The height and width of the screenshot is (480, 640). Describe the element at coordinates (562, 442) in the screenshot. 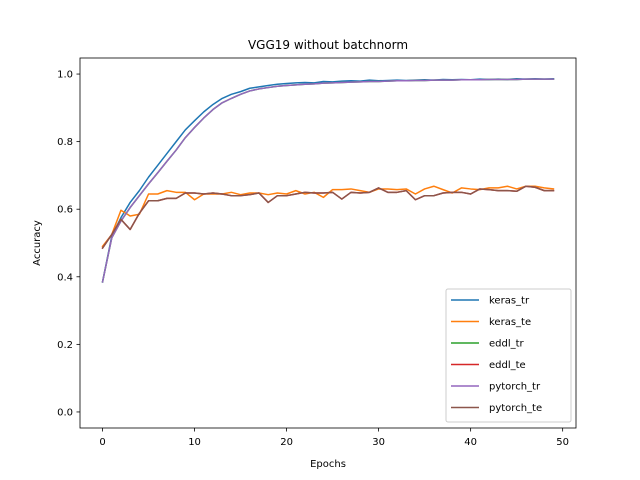

I see `x-tick-label: 50` at that location.